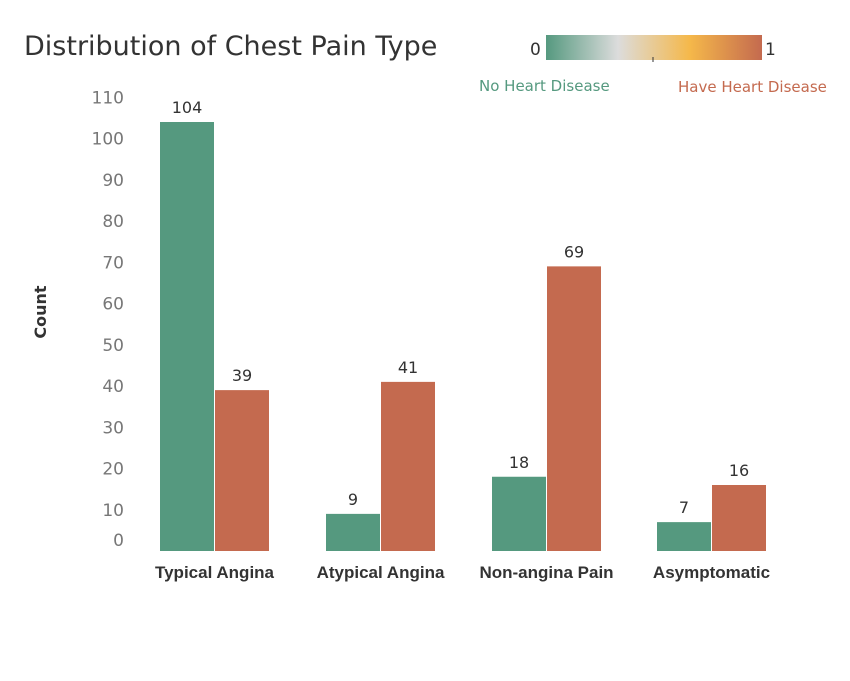  What do you see at coordinates (242, 375) in the screenshot?
I see `data-label: 39` at bounding box center [242, 375].